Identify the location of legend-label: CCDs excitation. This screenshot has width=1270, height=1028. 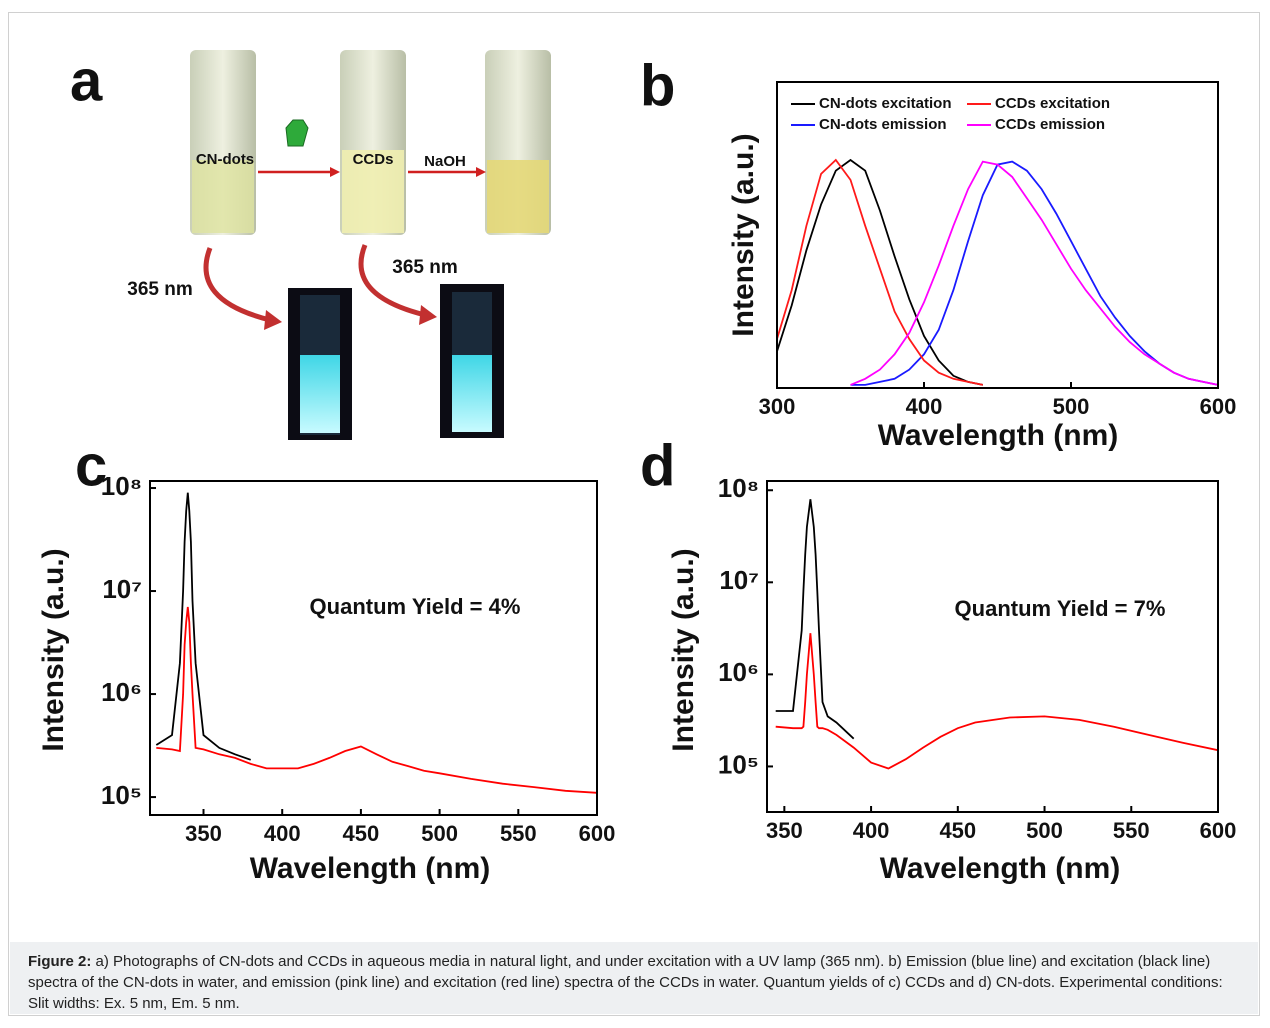
(1052, 103).